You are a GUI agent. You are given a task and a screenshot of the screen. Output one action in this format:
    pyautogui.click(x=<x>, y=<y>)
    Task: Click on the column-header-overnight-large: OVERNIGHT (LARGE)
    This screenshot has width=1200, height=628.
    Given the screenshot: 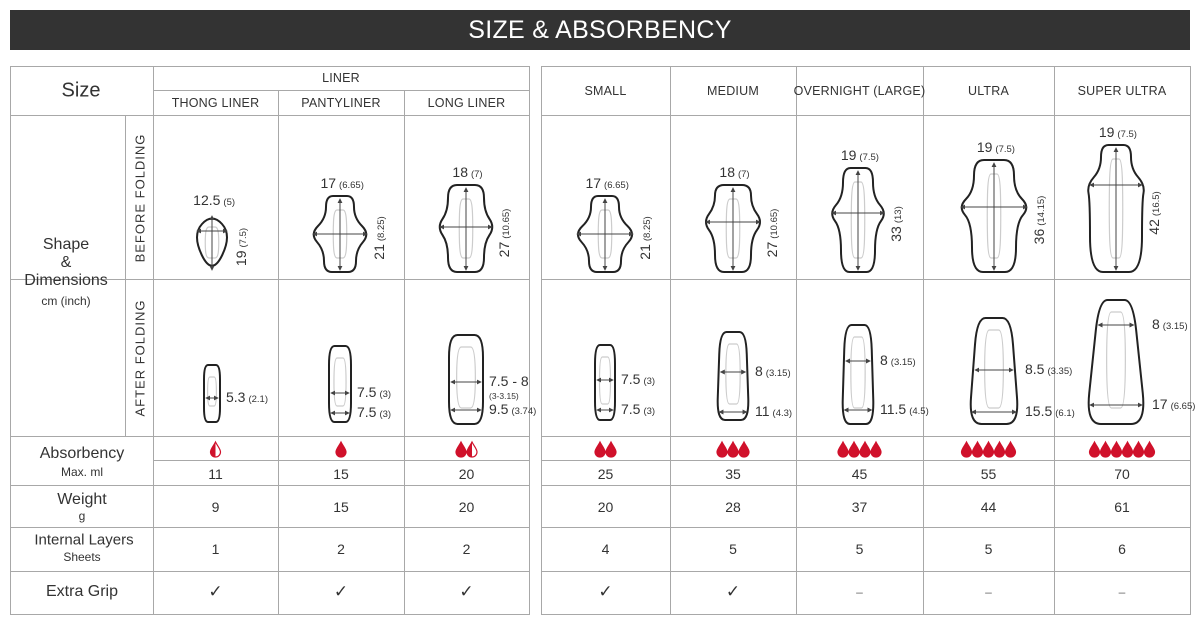 What is the action you would take?
    pyautogui.click(x=859, y=91)
    